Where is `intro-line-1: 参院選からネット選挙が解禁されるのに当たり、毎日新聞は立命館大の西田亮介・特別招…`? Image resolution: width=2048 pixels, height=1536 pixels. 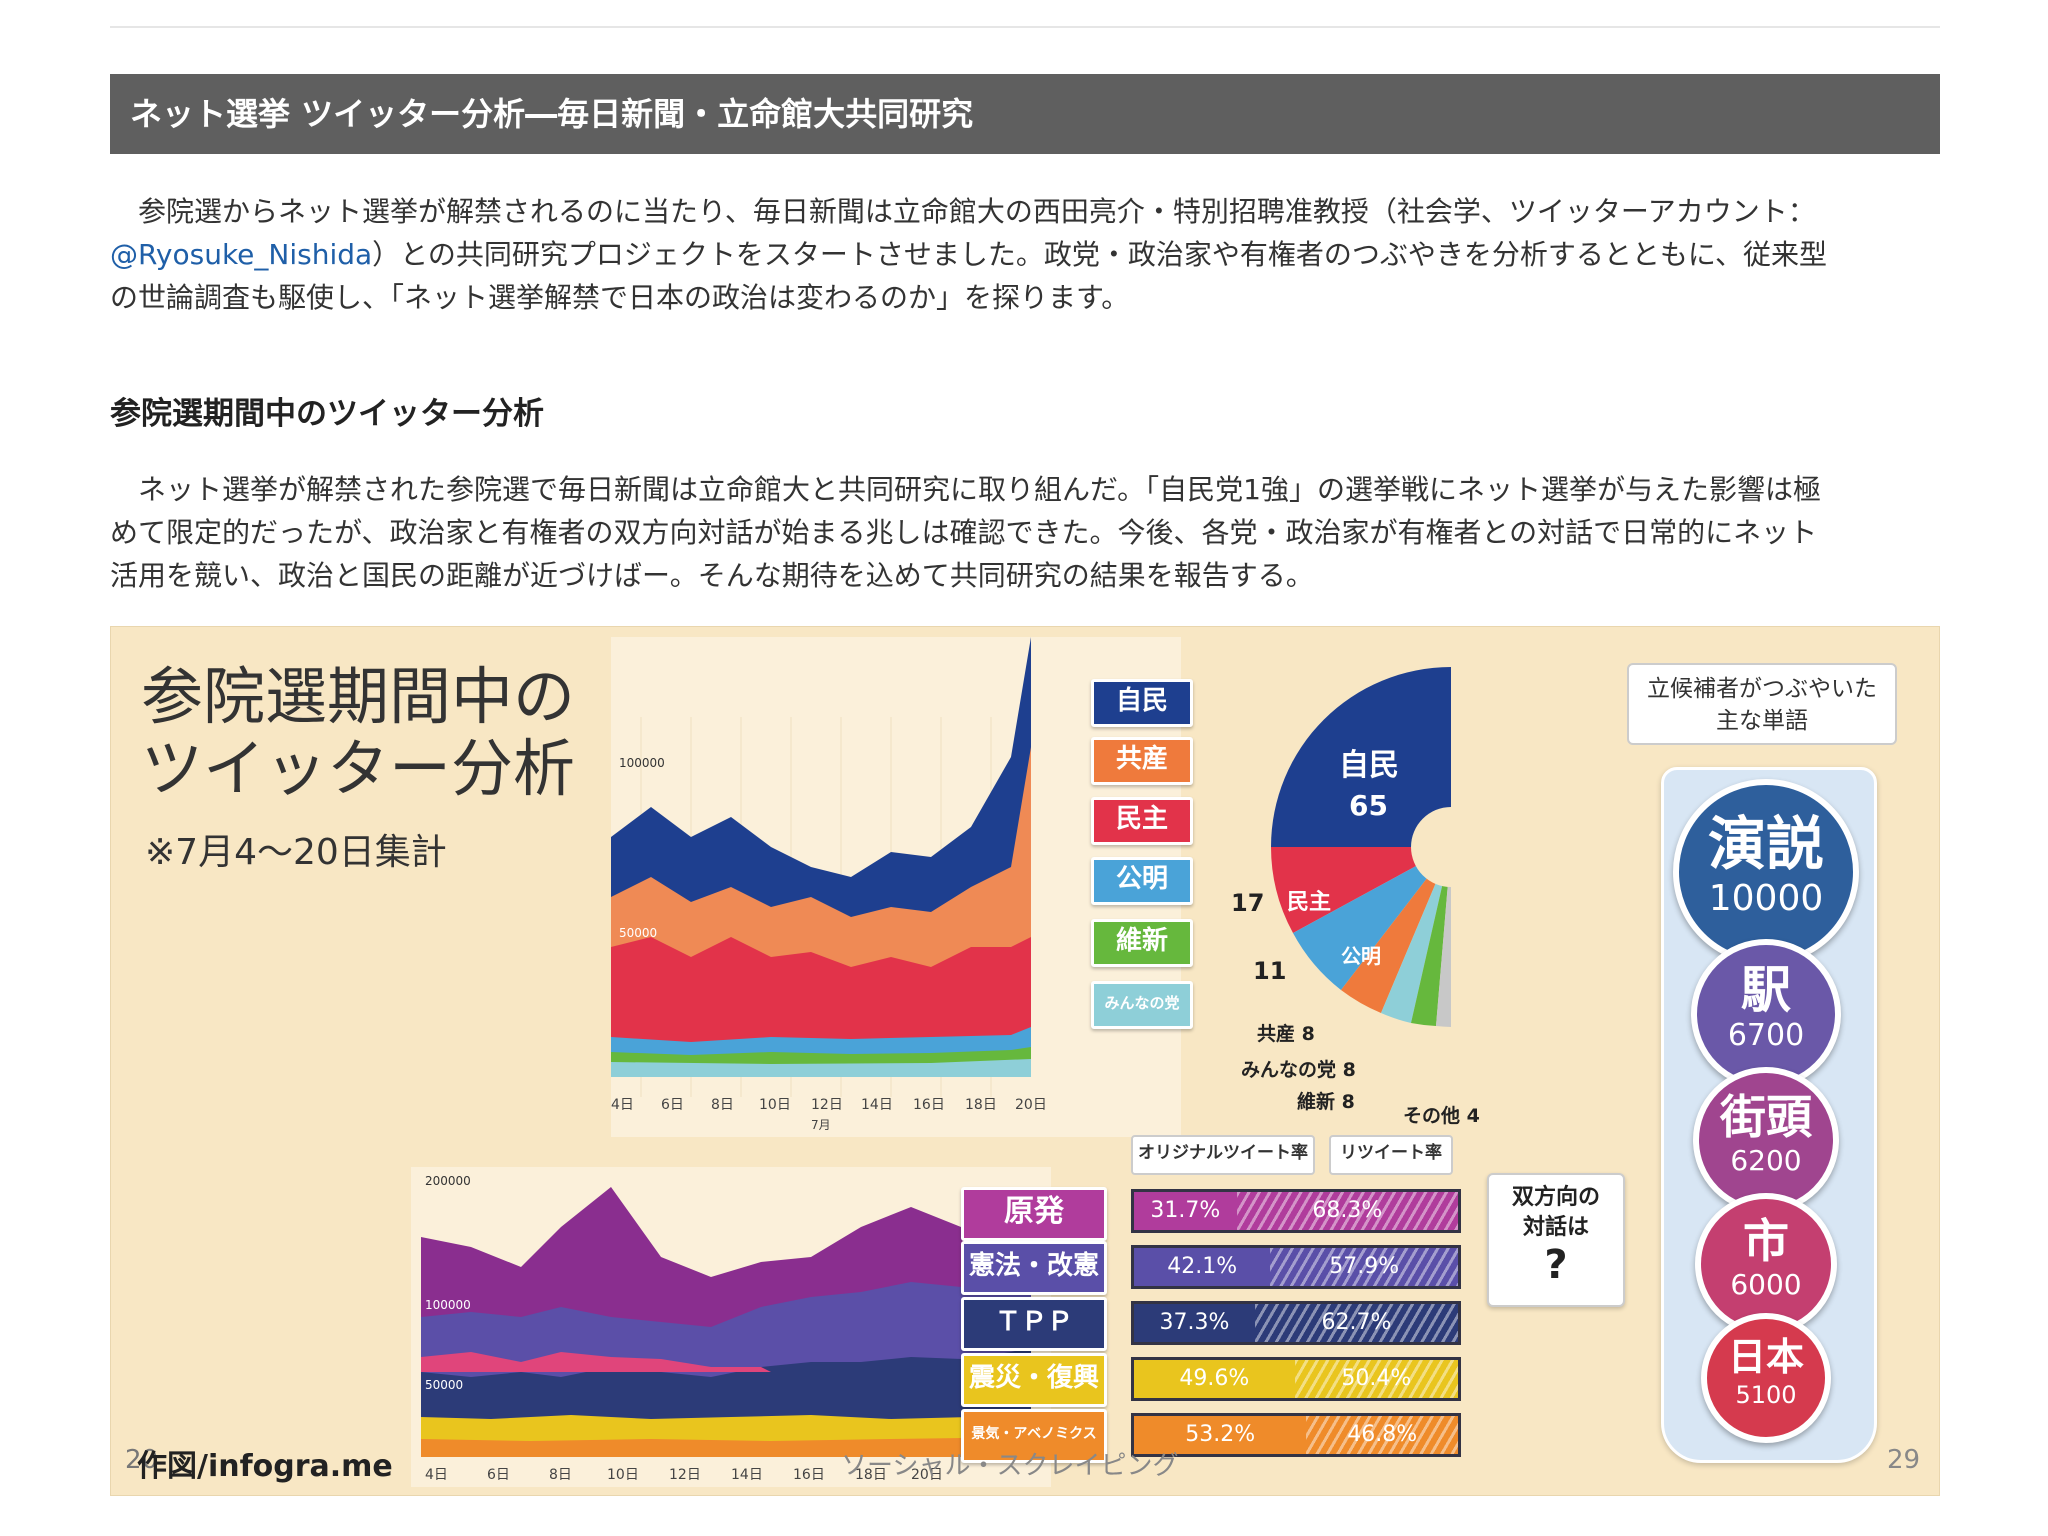
intro-line-1: 参院選からネット選挙が解禁されるのに当たり、毎日新聞は立命館大の西田亮介・特別招… is located at coordinates (977, 211).